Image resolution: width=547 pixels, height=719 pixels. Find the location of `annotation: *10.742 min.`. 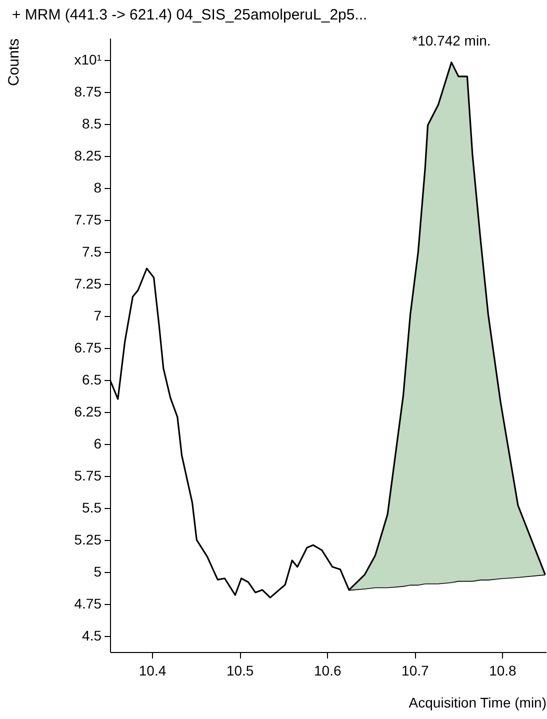

annotation: *10.742 min. is located at coordinates (451, 40).